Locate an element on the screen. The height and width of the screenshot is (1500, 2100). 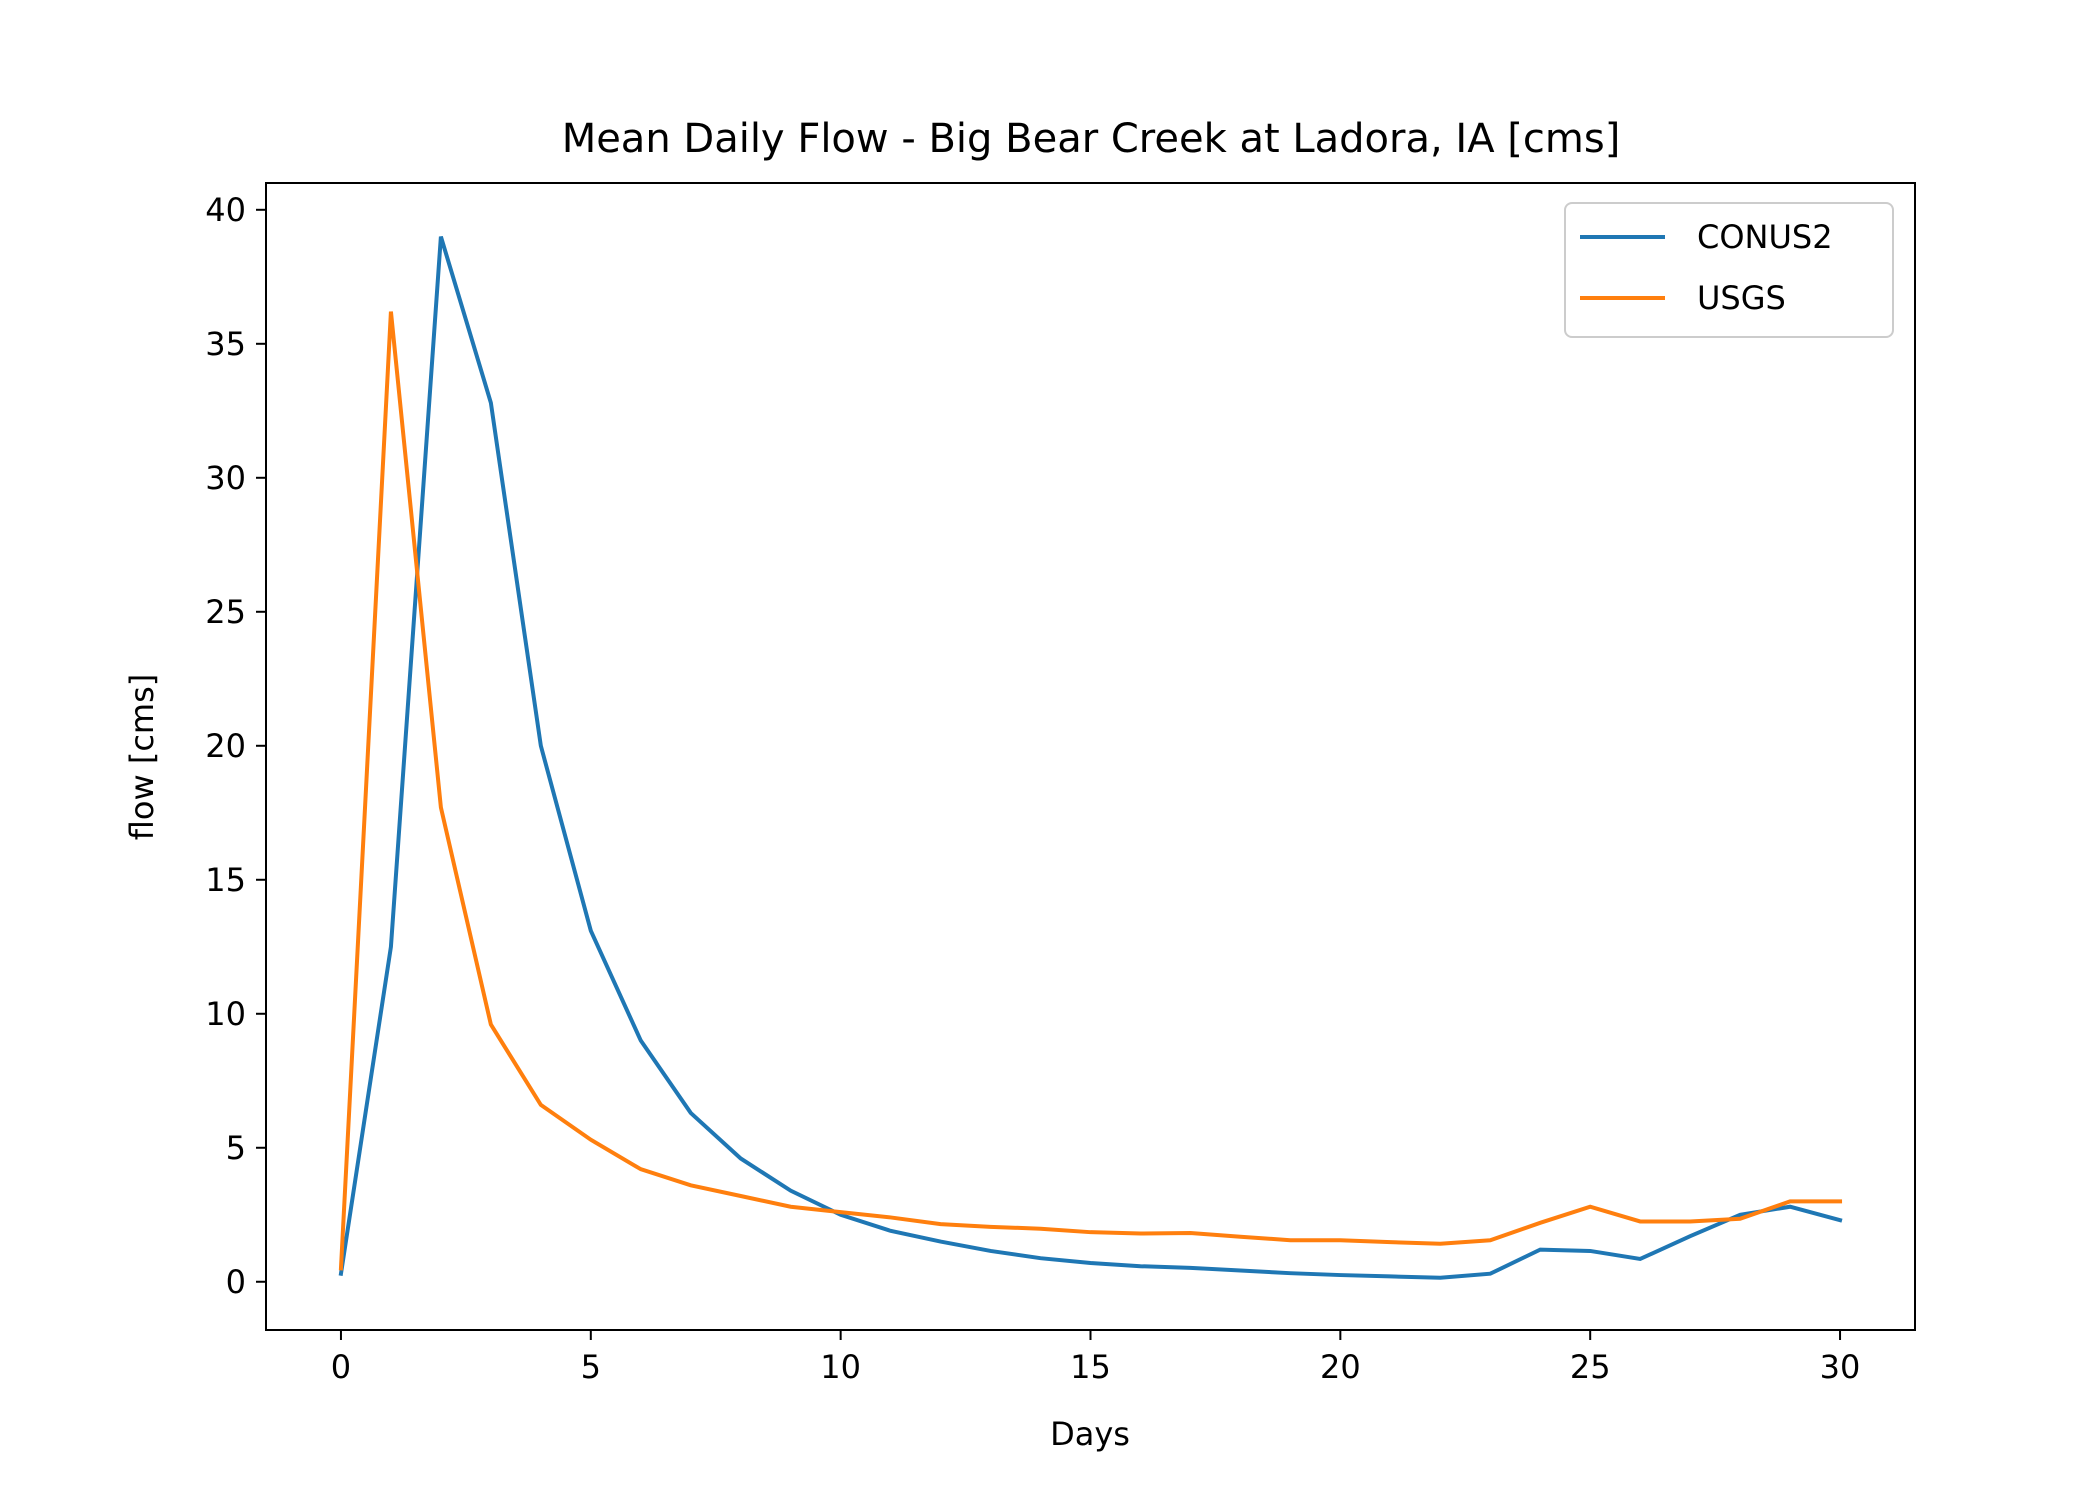
y-tick-label: 15 is located at coordinates (225, 880).